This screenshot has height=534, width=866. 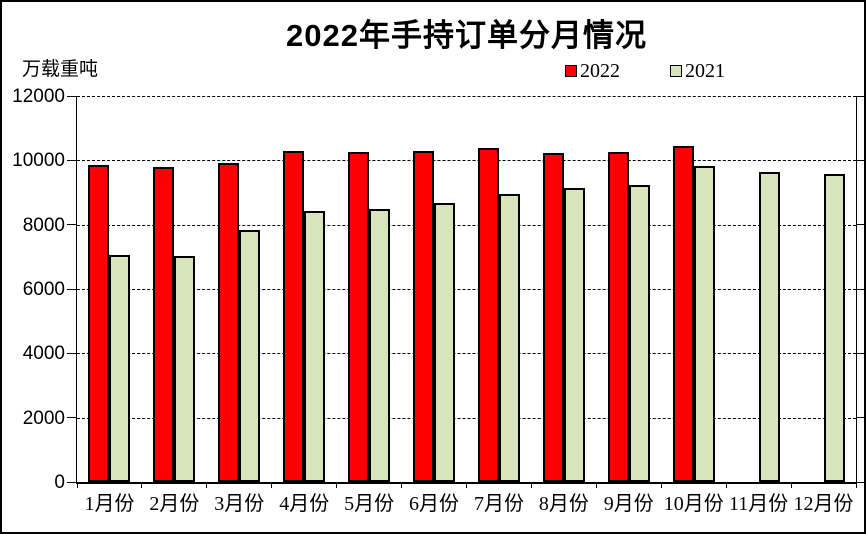 What do you see at coordinates (704, 324) in the screenshot?
I see `bar-2021-10月份` at bounding box center [704, 324].